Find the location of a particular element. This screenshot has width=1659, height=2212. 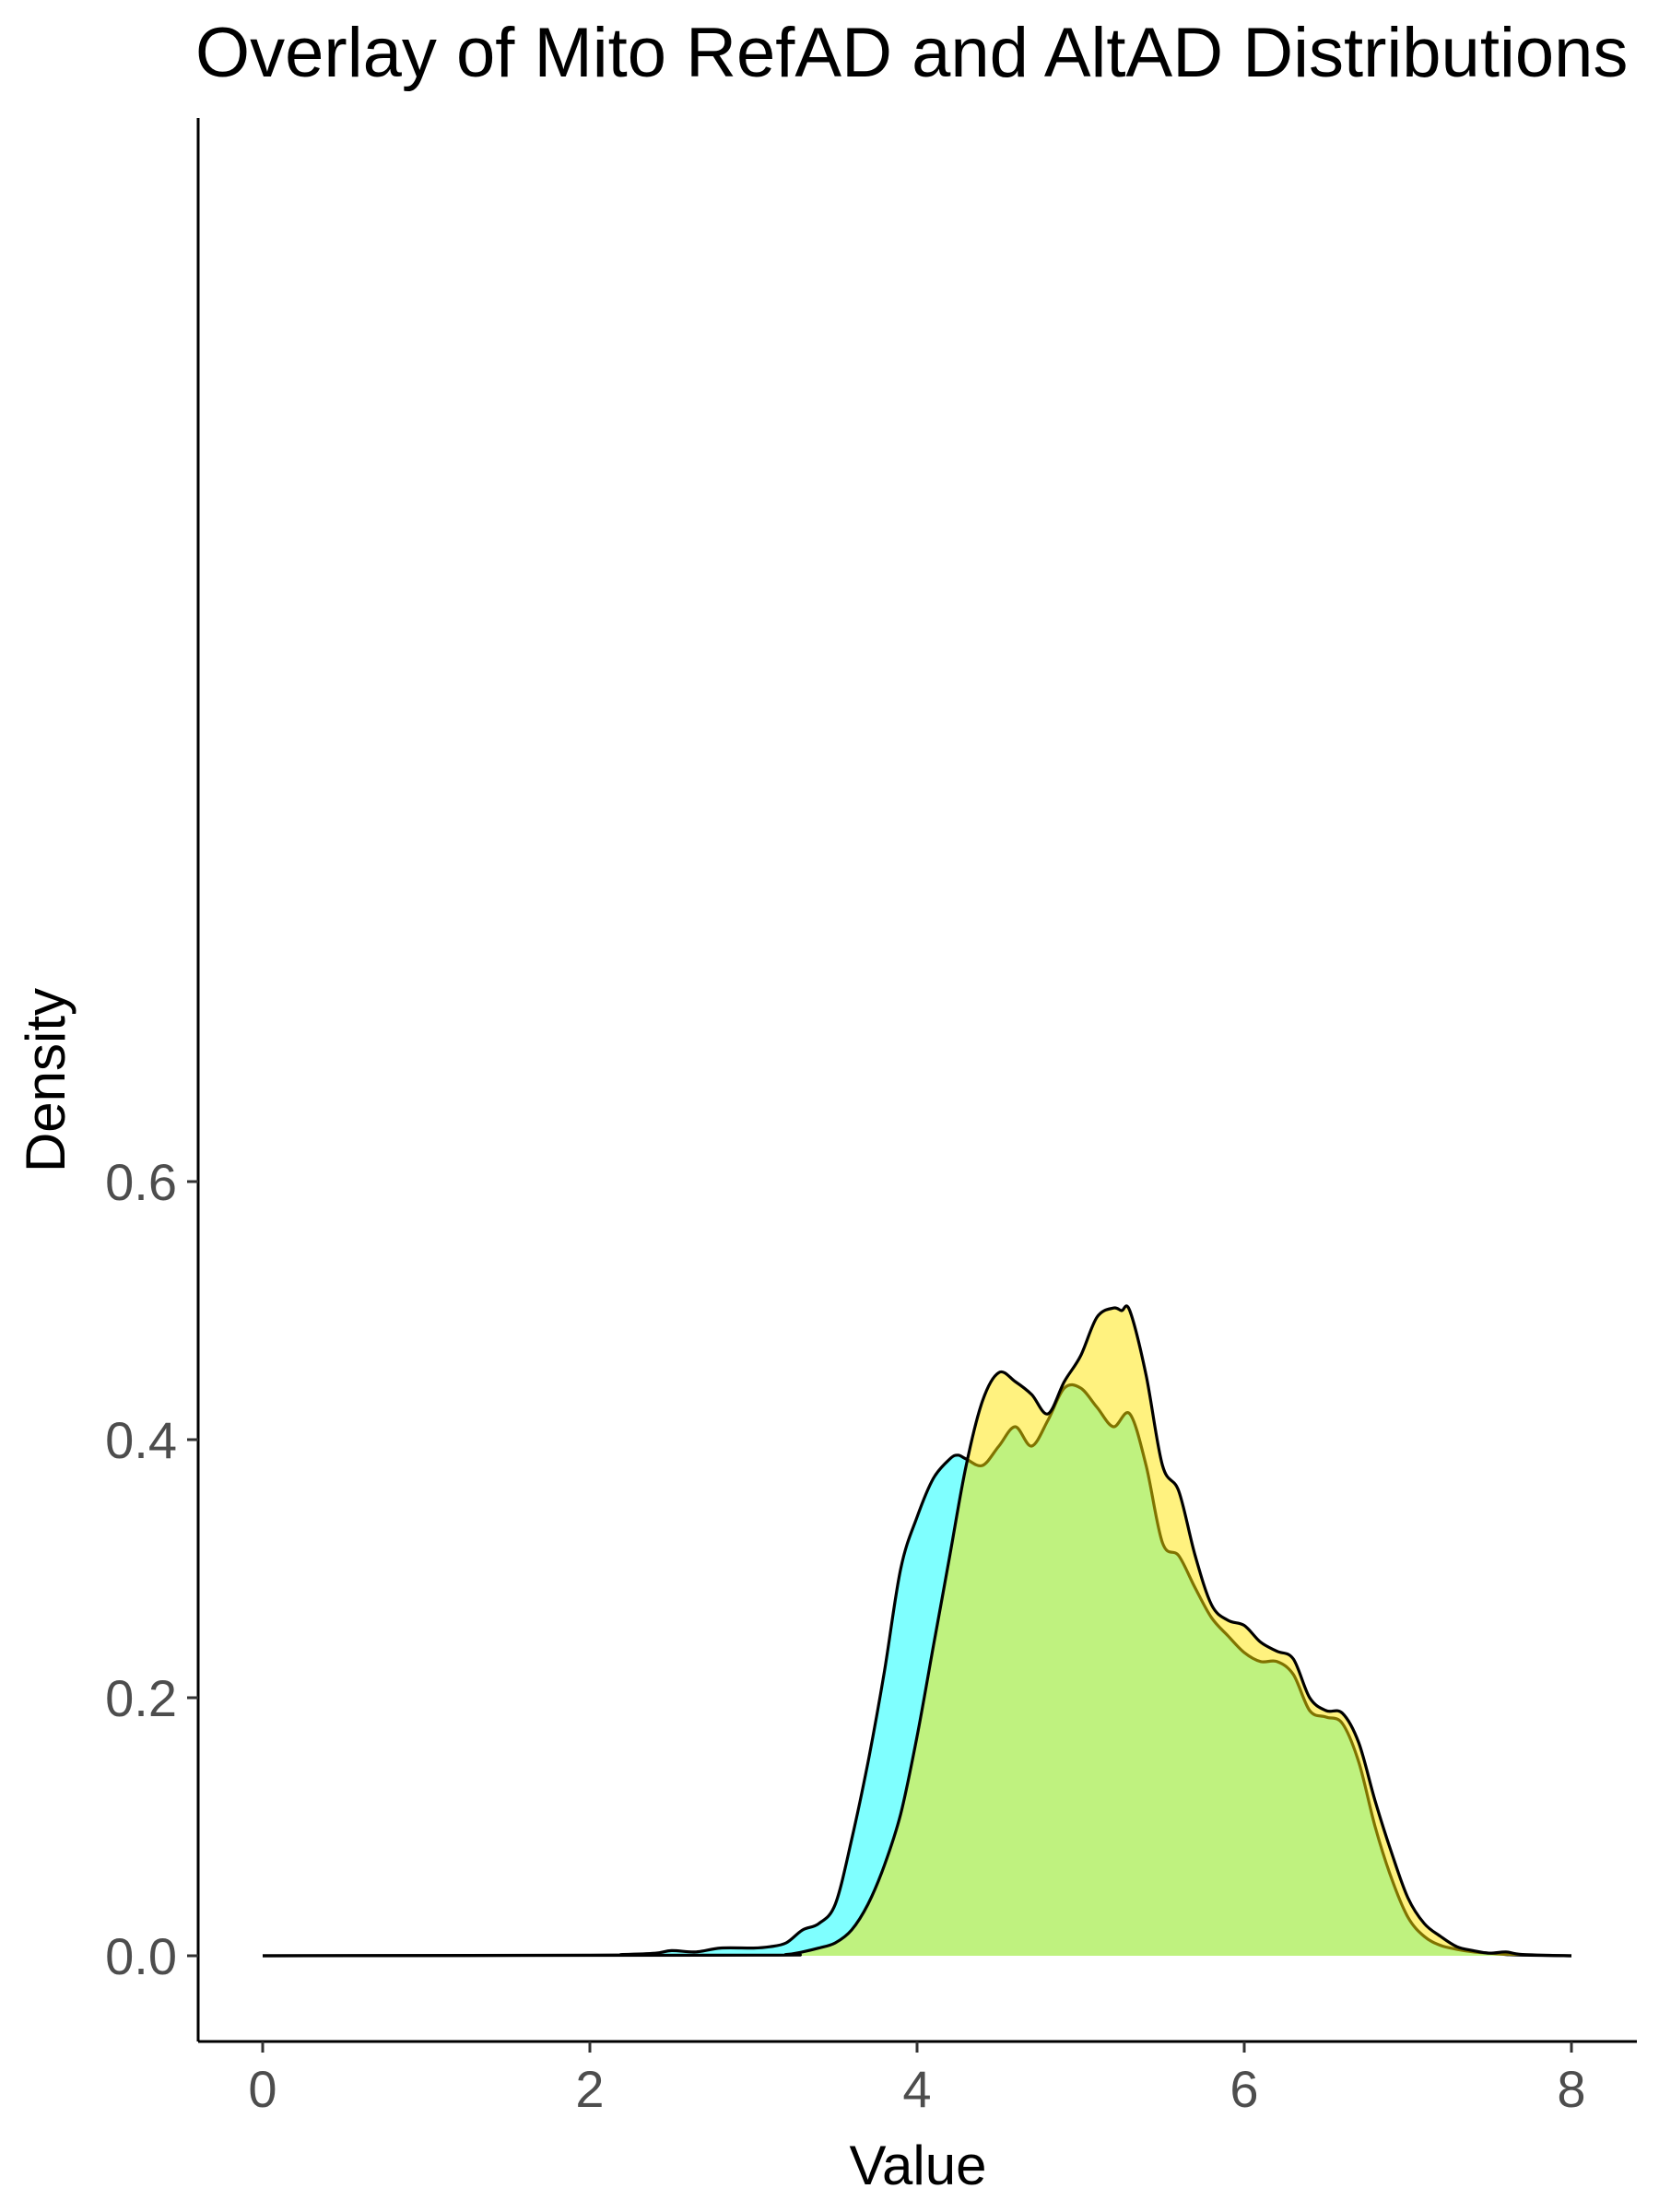

y-axis-label: Density is located at coordinates (45, 1080).